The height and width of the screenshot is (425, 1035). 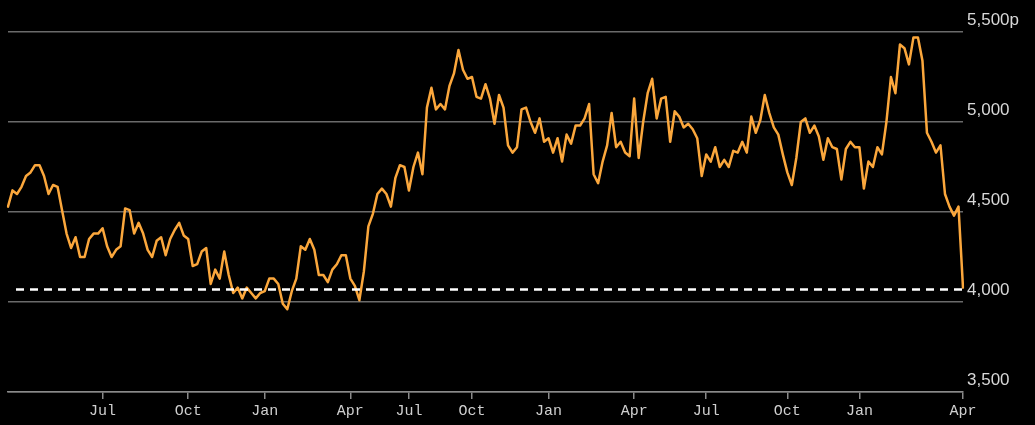 What do you see at coordinates (988, 289) in the screenshot?
I see `y-tick-label: 4,000` at bounding box center [988, 289].